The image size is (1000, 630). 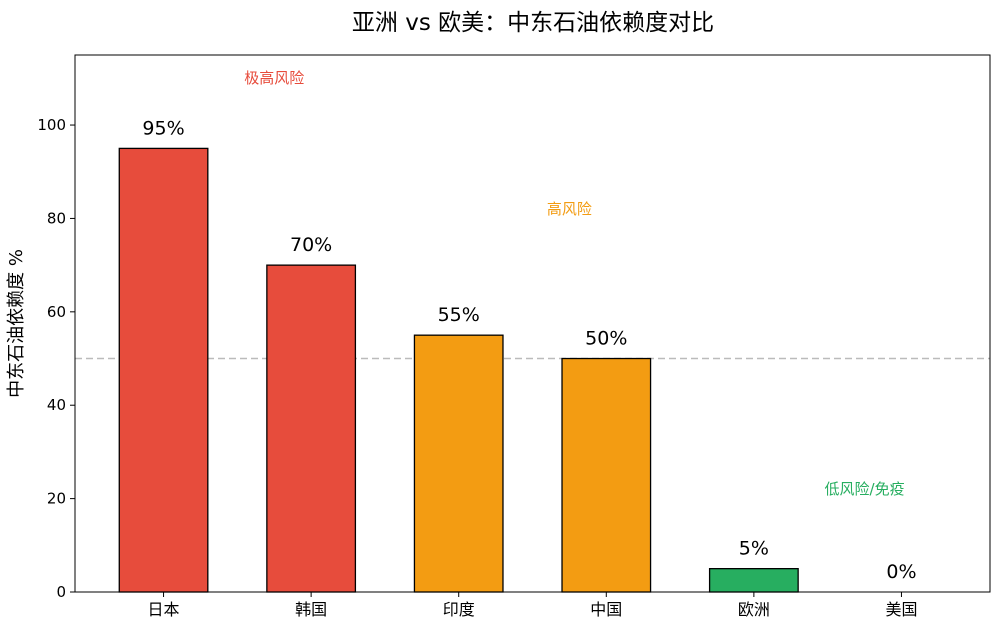 I want to click on bar-value-label: 55%, so click(x=459, y=315).